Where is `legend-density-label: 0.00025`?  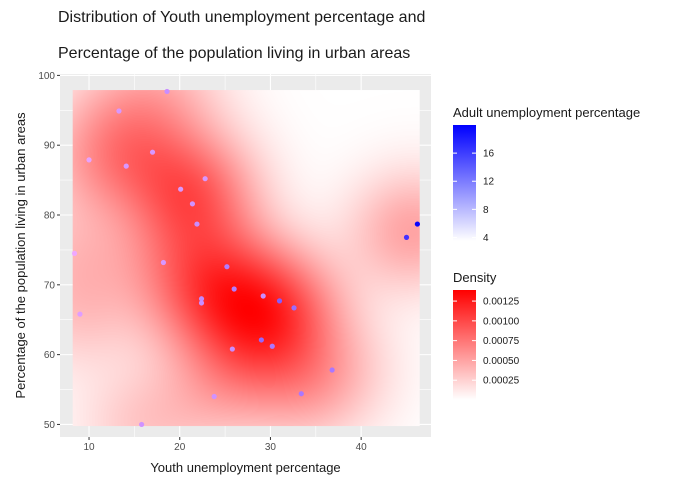
legend-density-label: 0.00025 is located at coordinates (501, 381).